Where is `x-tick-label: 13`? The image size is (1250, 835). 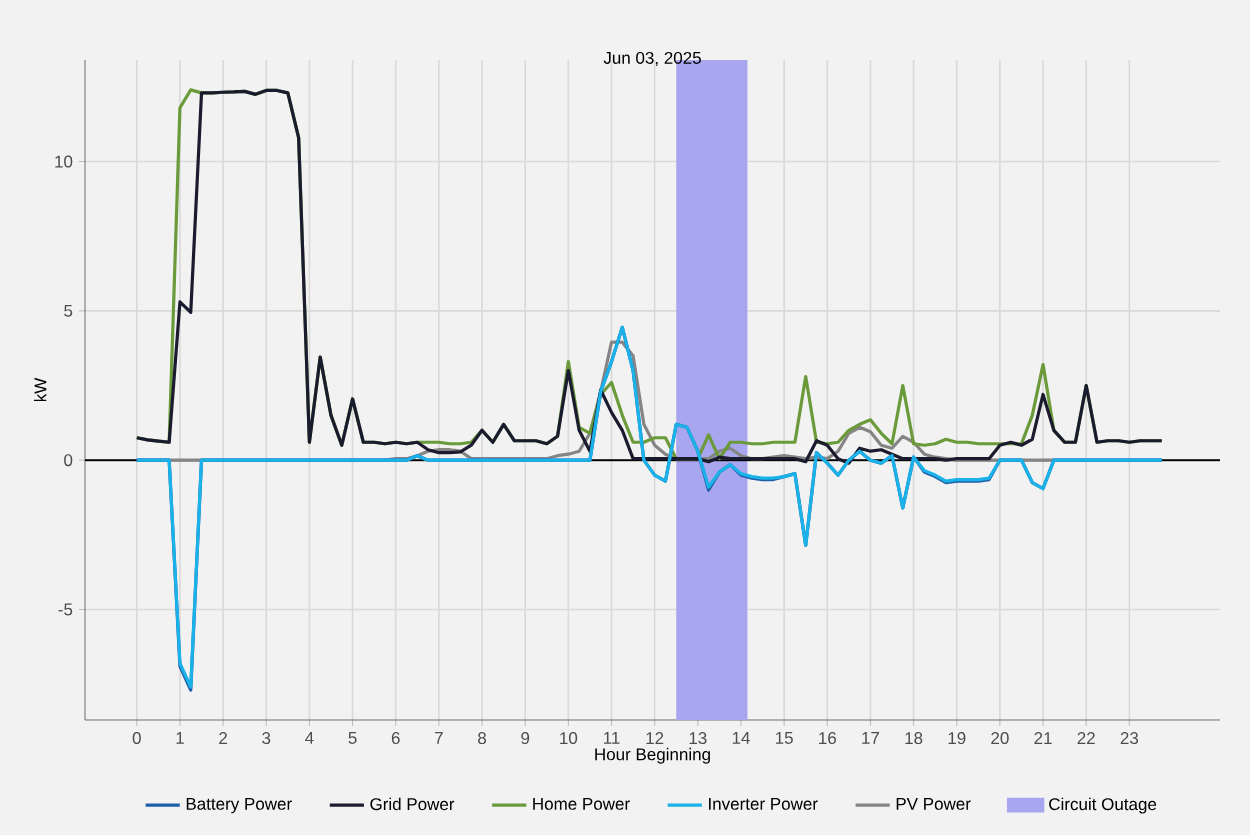 x-tick-label: 13 is located at coordinates (698, 738).